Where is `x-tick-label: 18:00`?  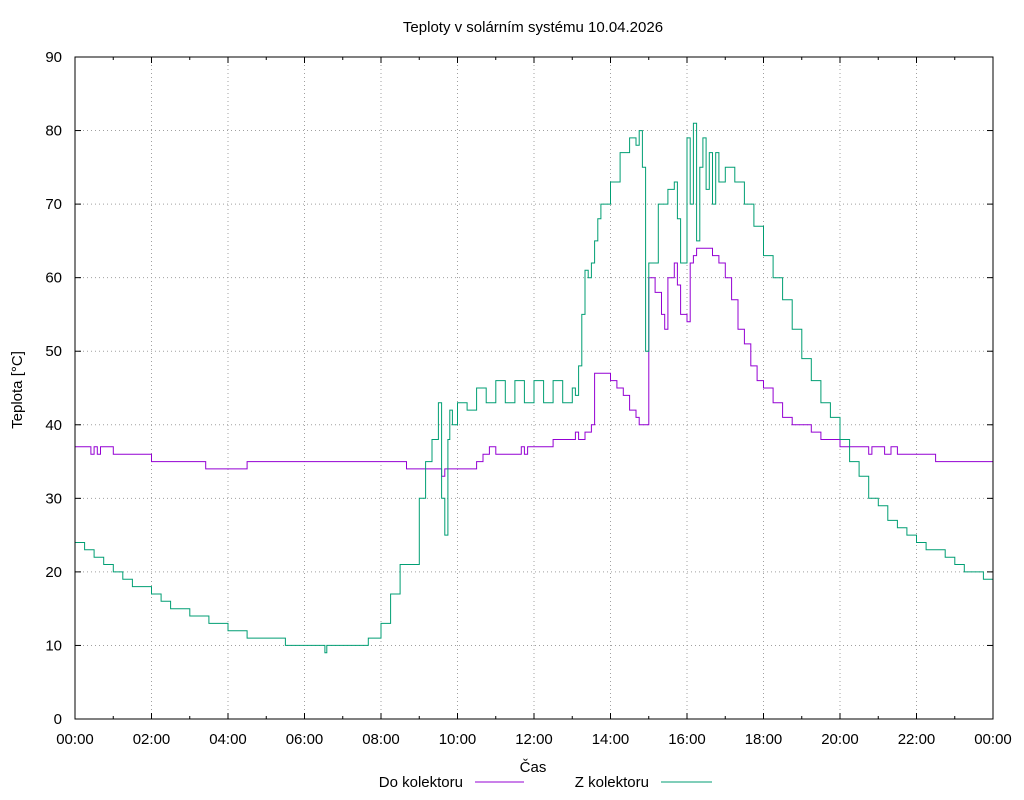 x-tick-label: 18:00 is located at coordinates (764, 739).